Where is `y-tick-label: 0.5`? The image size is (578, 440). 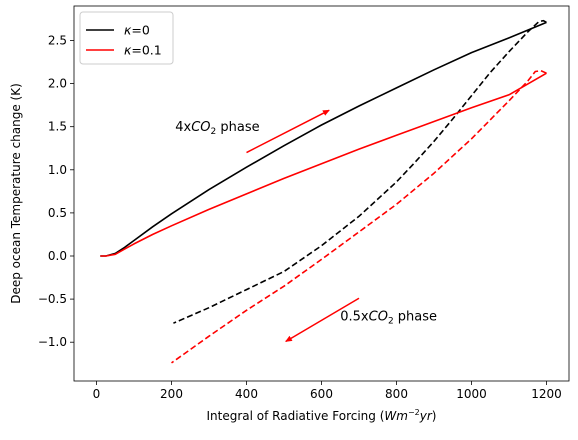 y-tick-label: 0.5 is located at coordinates (57, 213).